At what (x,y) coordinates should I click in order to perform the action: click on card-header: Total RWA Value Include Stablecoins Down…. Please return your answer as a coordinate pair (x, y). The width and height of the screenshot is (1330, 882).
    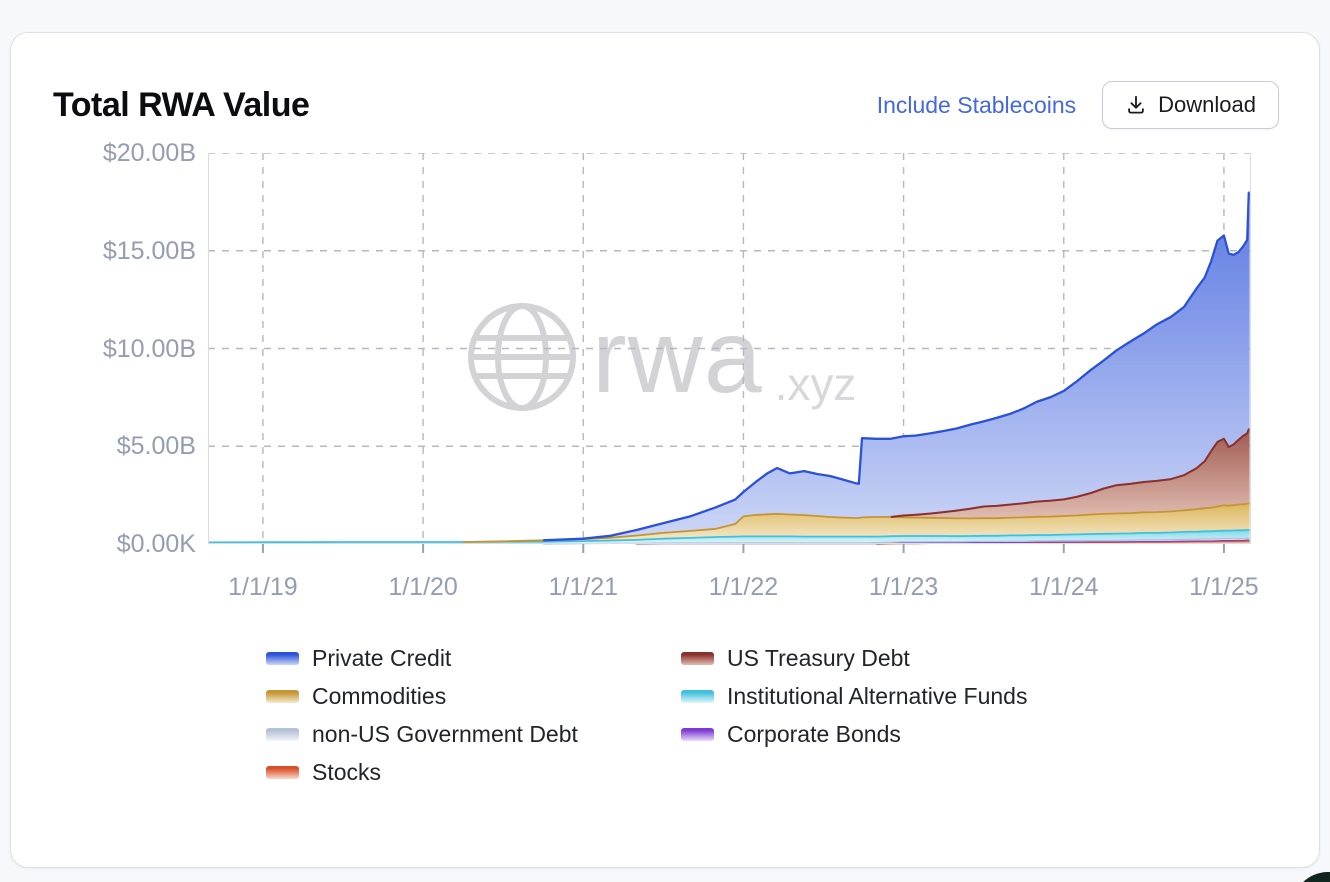
    Looking at the image, I should click on (666, 105).